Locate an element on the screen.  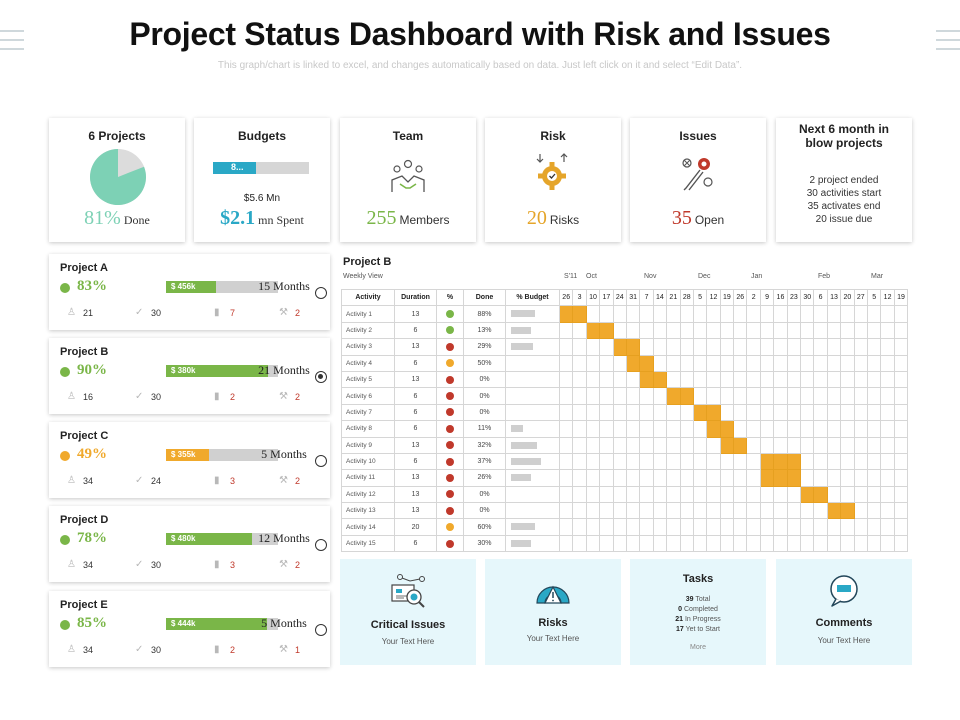
gantt-activity-row: Activity 8 6 11% is located at coordinates (625, 429).